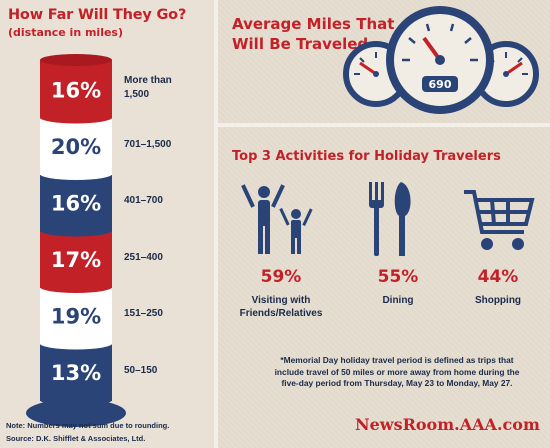 The width and height of the screenshot is (550, 448). What do you see at coordinates (366, 156) in the screenshot?
I see `activities-title: Top 3 Activities for Holiday Travelers` at bounding box center [366, 156].